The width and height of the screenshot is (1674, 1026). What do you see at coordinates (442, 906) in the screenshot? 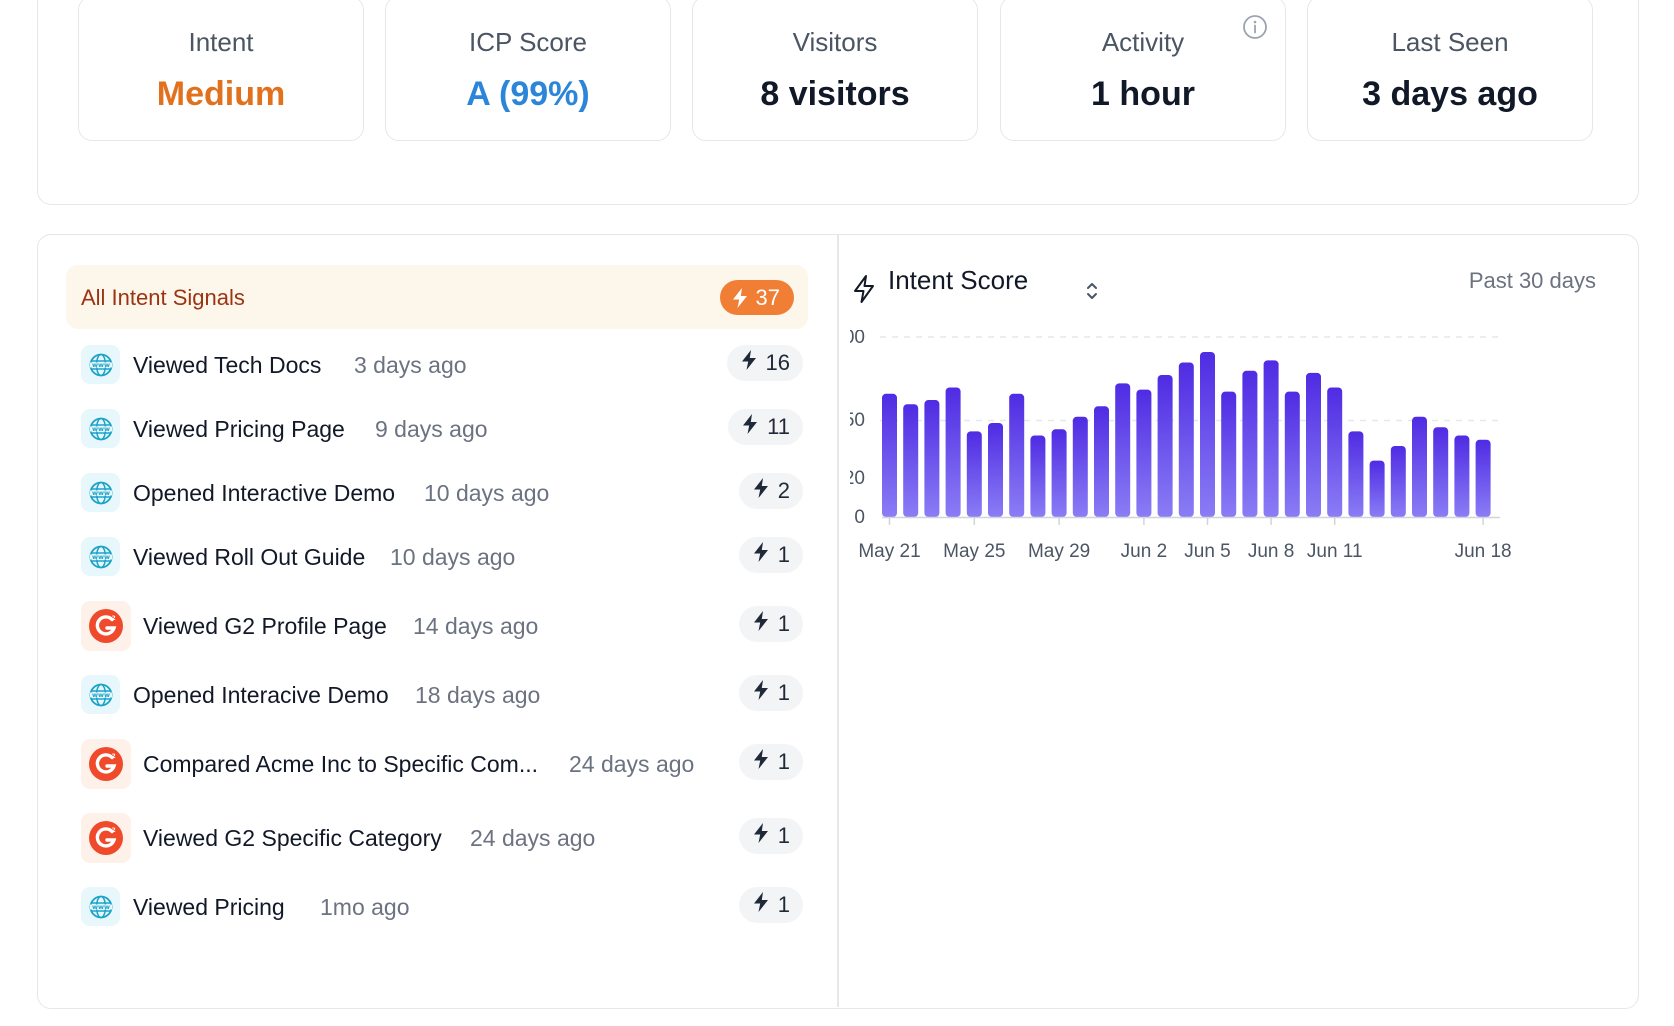
I see `signal-row: www Viewed Pricing 1mo ago 1` at bounding box center [442, 906].